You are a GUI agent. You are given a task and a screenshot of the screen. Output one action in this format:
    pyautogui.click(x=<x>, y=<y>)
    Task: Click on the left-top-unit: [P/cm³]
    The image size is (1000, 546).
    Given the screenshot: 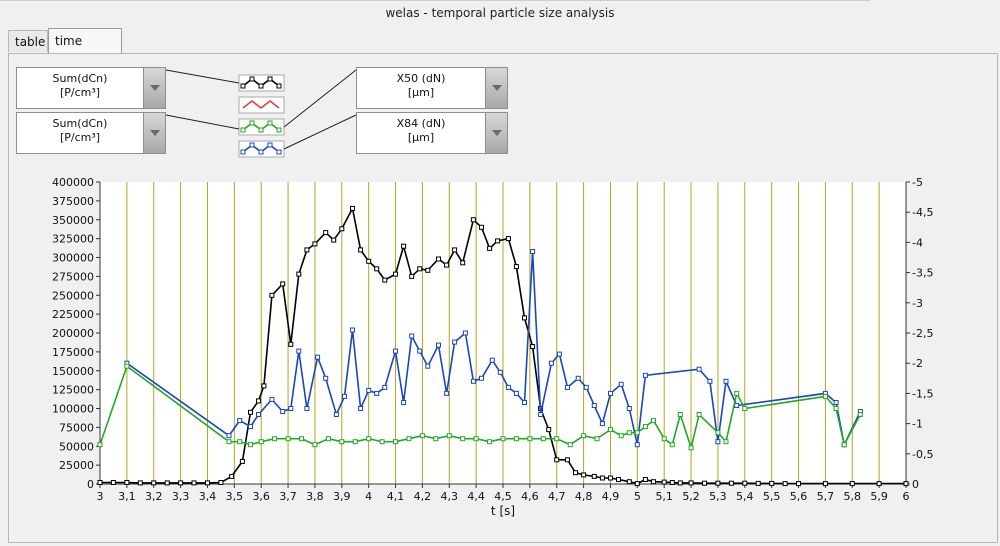 What is the action you would take?
    pyautogui.click(x=80, y=92)
    